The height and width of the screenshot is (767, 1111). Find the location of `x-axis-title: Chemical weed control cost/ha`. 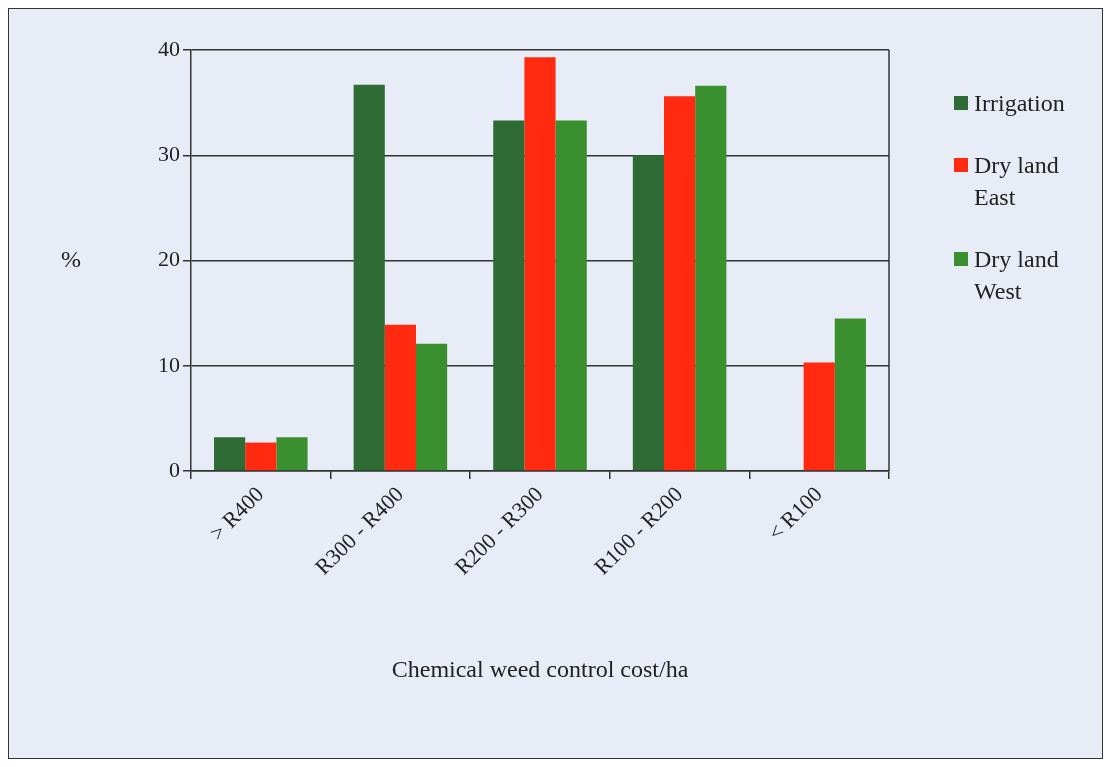

x-axis-title: Chemical weed control cost/ha is located at coordinates (540, 669).